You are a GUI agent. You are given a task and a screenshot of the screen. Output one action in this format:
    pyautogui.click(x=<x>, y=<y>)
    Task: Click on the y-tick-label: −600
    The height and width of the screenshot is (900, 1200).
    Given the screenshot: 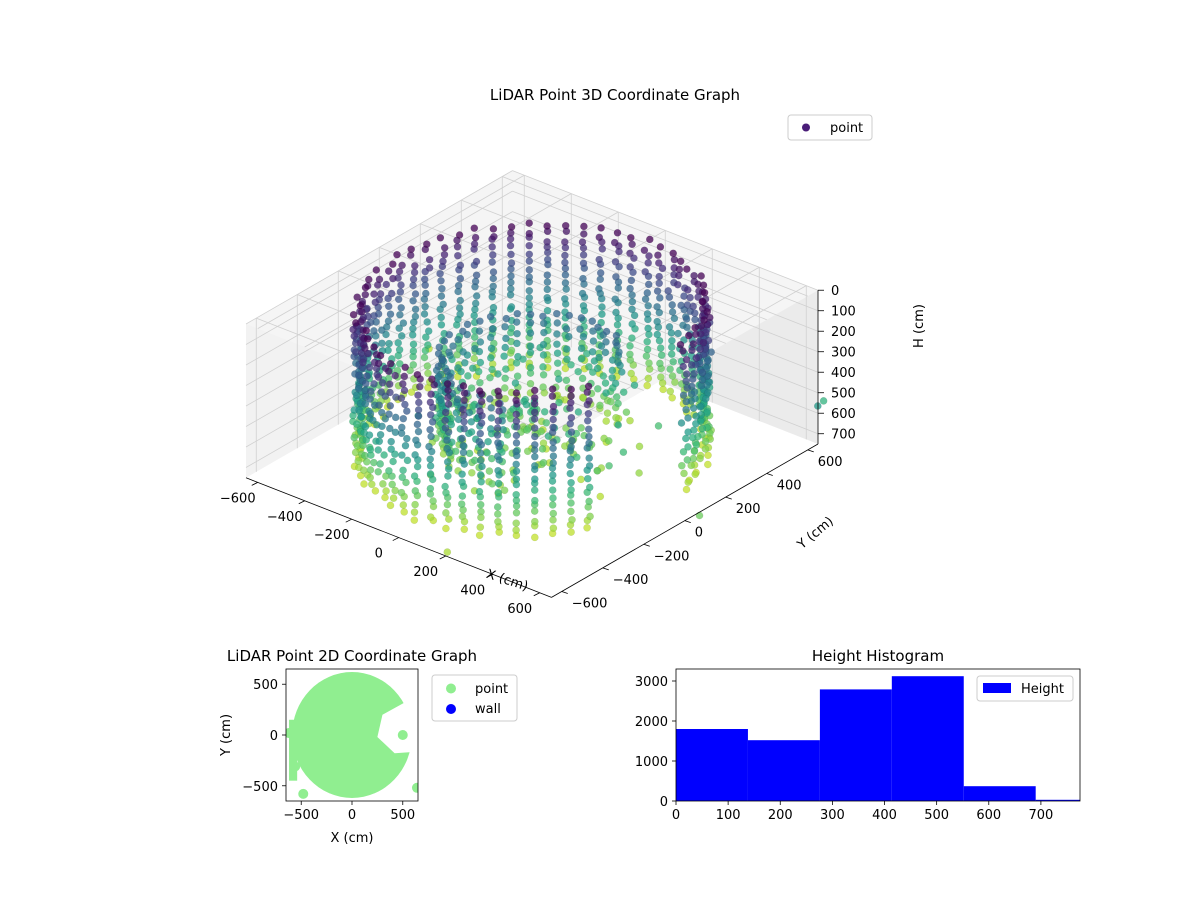 What is the action you would take?
    pyautogui.click(x=590, y=603)
    